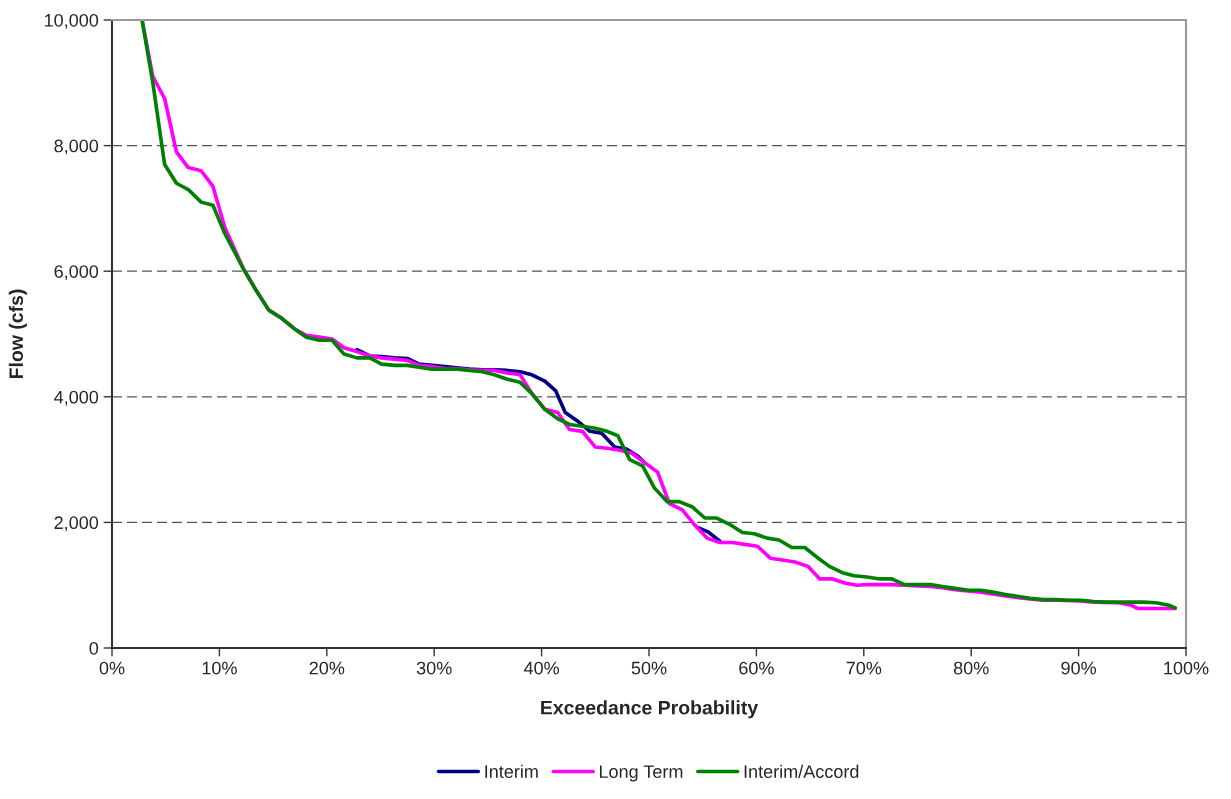 This screenshot has height=799, width=1231. I want to click on legend-label: Interim, so click(511, 771).